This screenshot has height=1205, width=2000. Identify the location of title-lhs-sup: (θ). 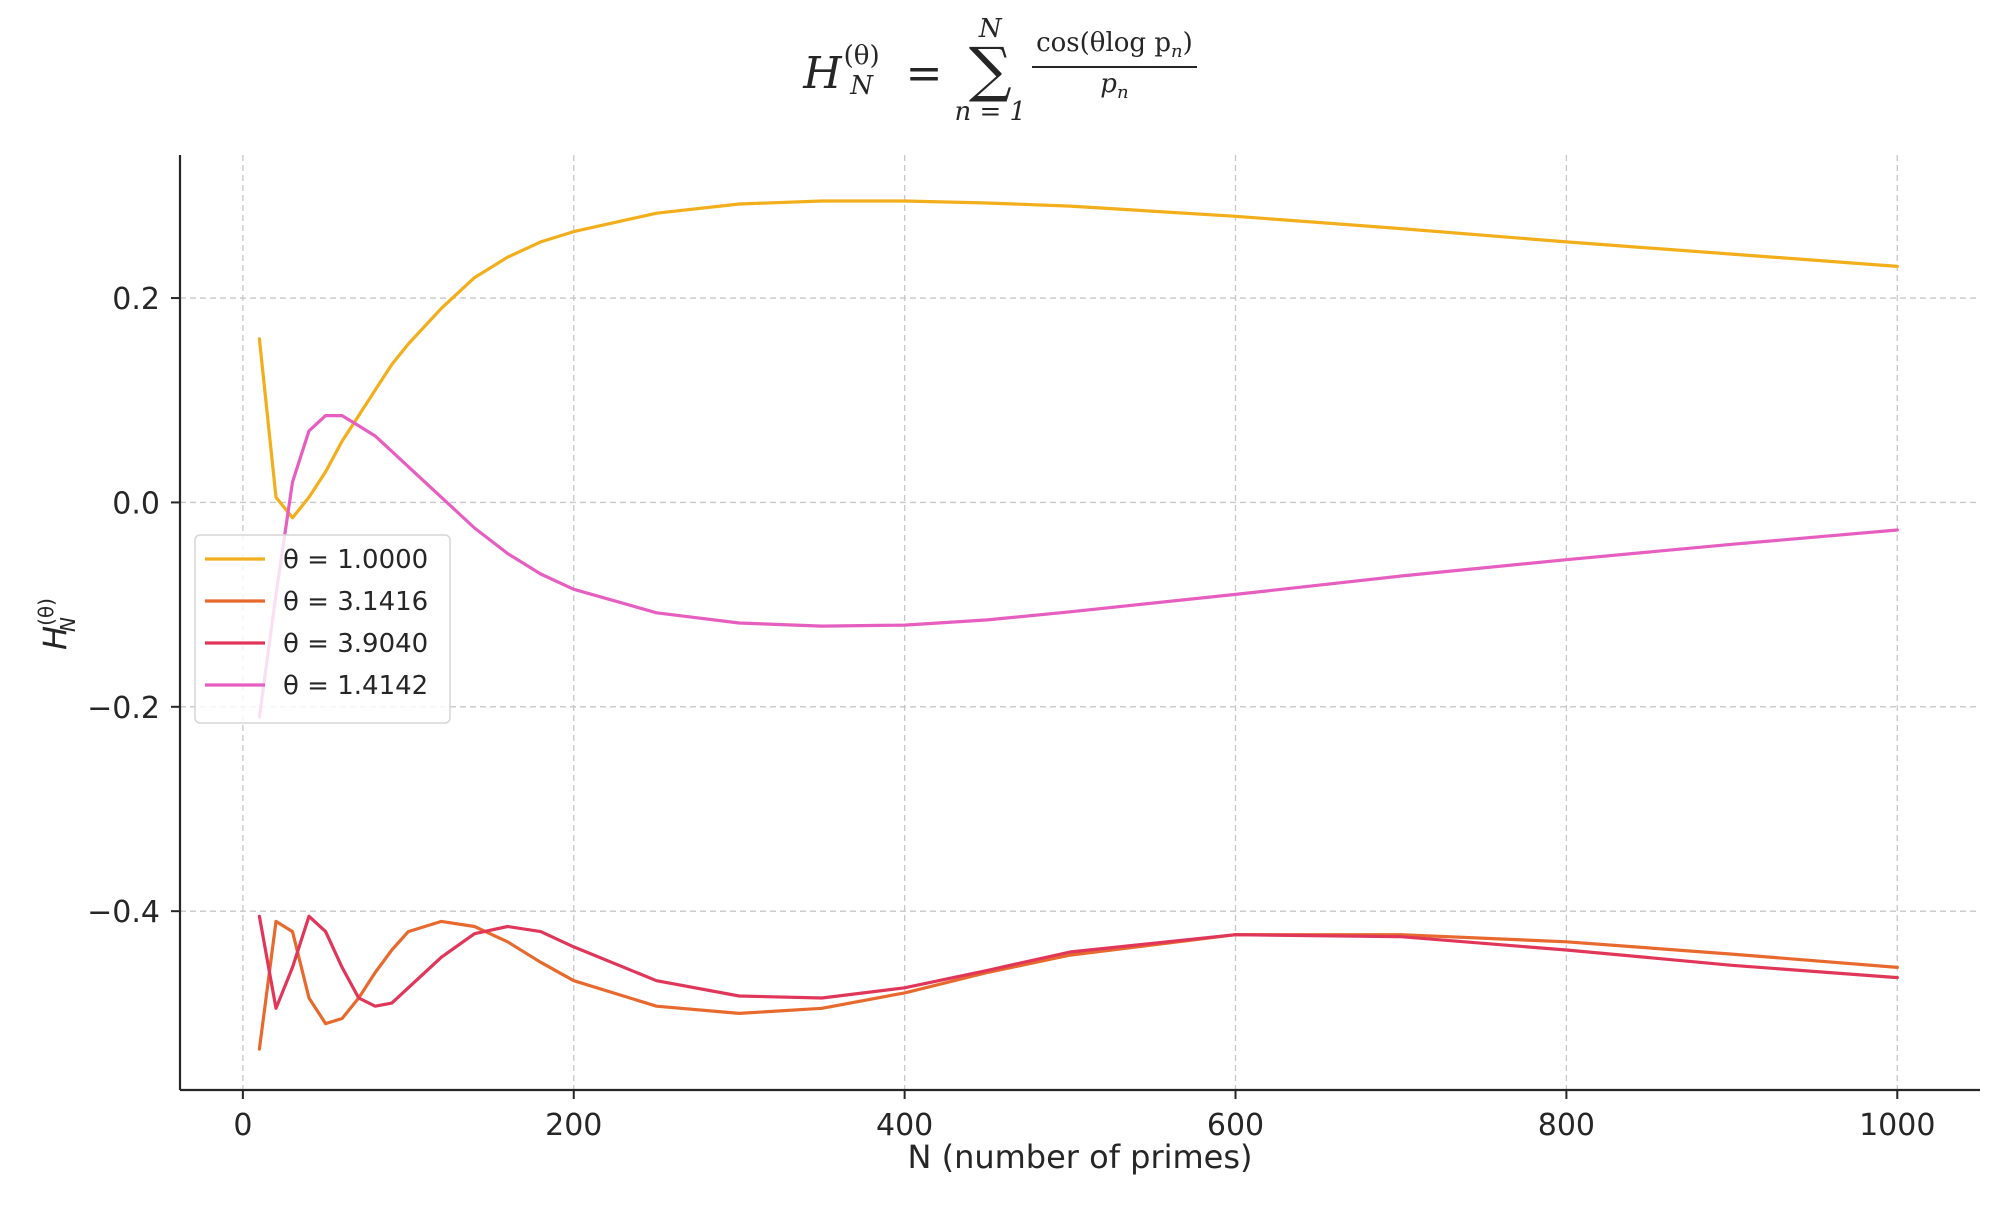
(861, 55).